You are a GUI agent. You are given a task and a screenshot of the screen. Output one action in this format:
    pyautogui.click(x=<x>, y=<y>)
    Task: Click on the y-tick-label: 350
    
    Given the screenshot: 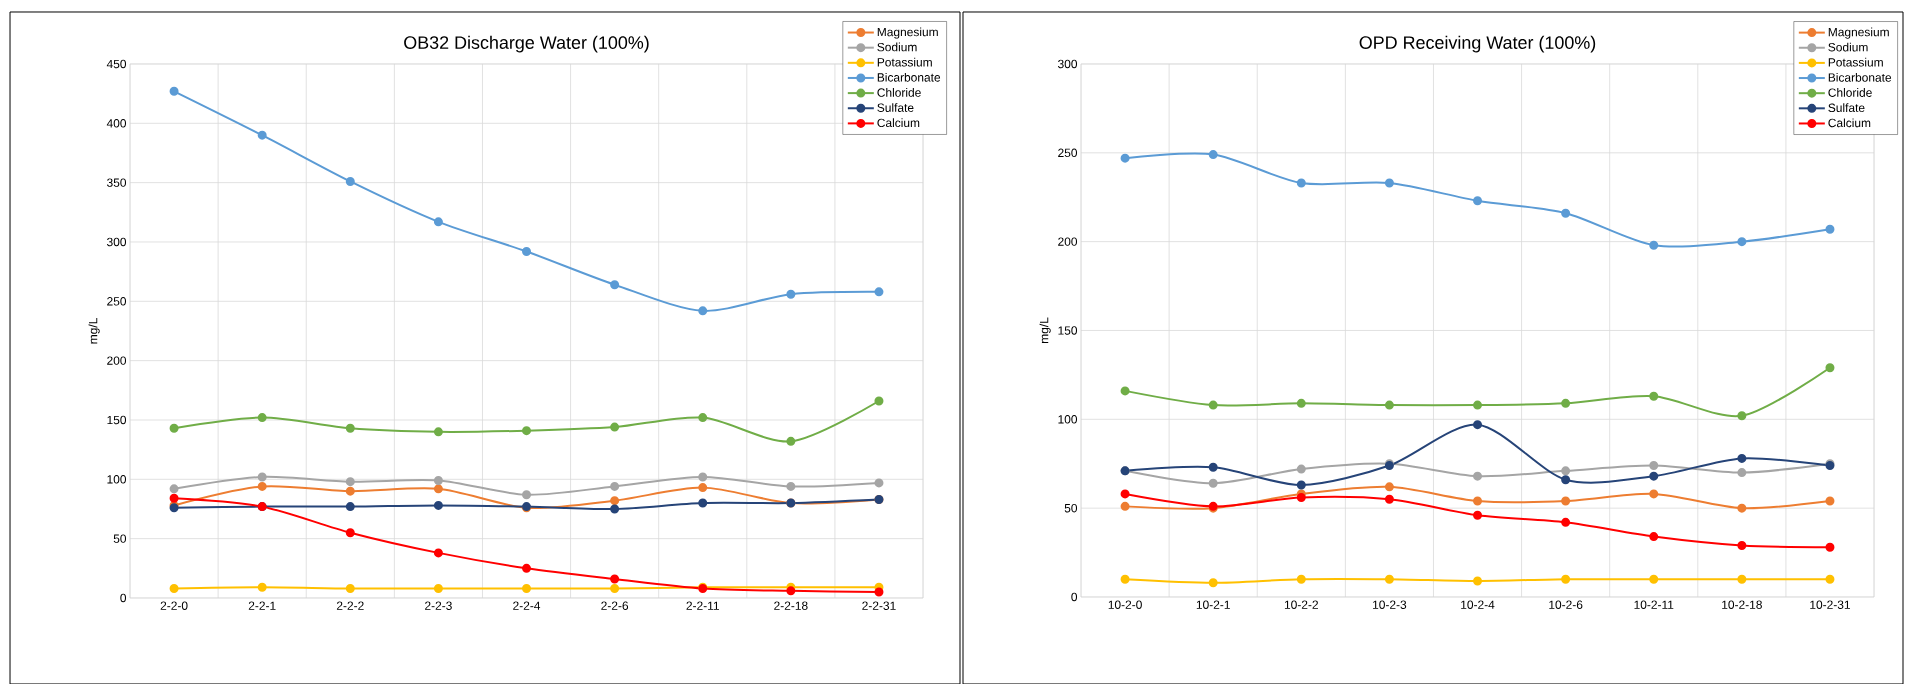 What is the action you would take?
    pyautogui.click(x=117, y=182)
    